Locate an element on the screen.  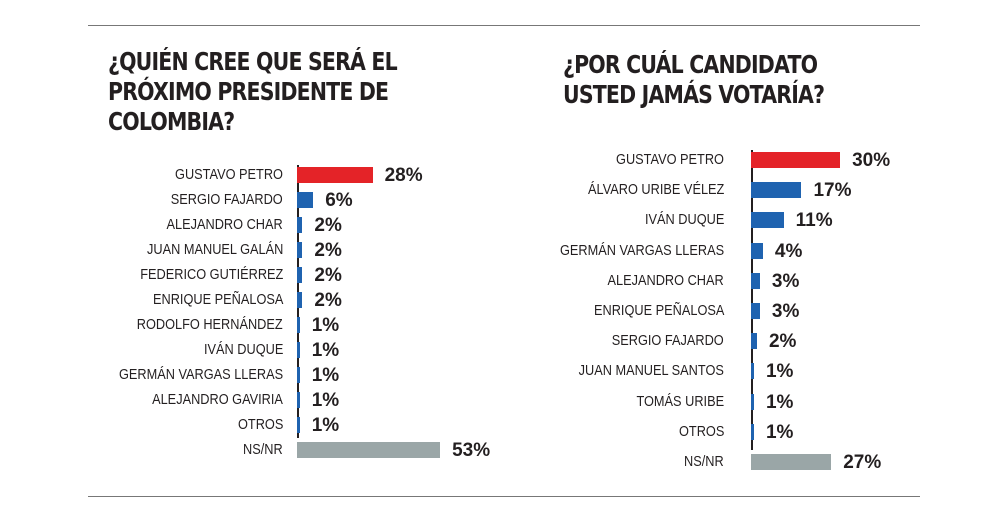
title-line: COLOMBIA? is located at coordinates (171, 121).